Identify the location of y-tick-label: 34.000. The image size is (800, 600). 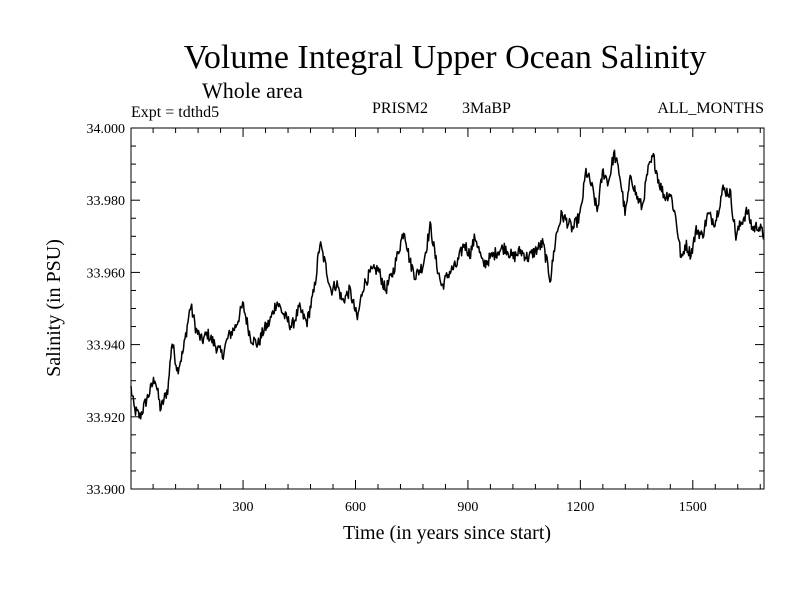
(106, 129).